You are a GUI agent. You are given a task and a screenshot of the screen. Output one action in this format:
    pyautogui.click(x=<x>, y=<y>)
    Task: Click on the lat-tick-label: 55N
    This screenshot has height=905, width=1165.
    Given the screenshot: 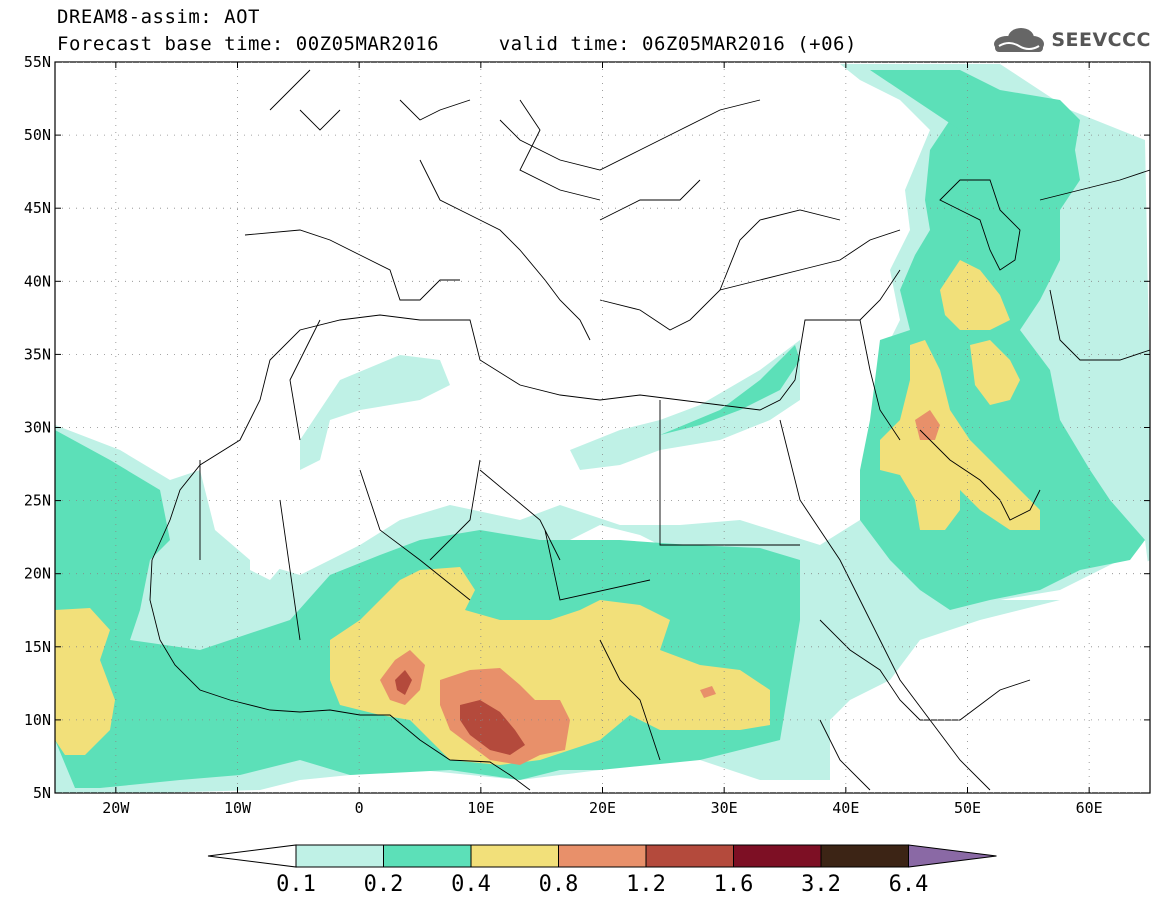 What is the action you would take?
    pyautogui.click(x=37, y=62)
    